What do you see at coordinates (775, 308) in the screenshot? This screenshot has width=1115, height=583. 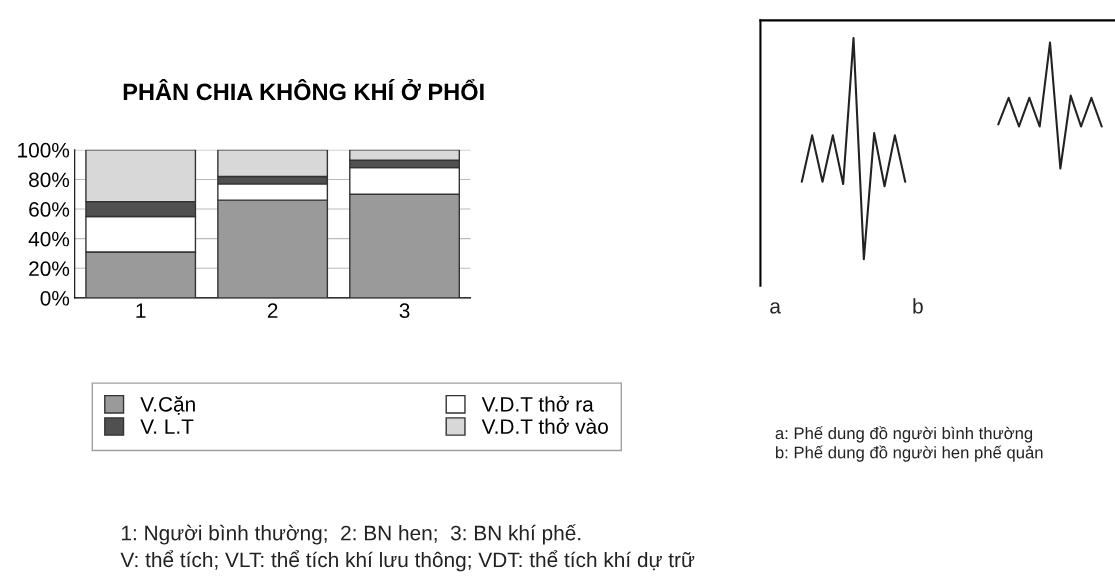 I see `text: a` at bounding box center [775, 308].